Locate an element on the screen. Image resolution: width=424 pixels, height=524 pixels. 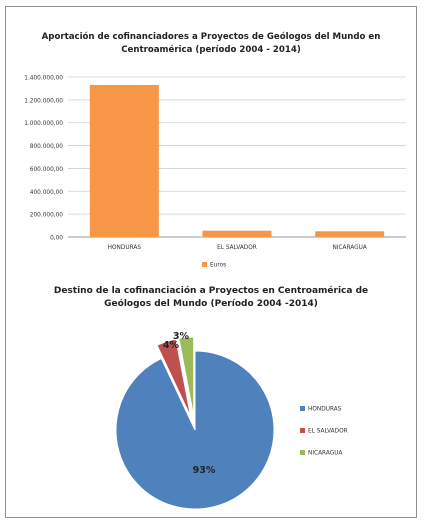
pie-chart-slices is located at coordinates (195, 423).